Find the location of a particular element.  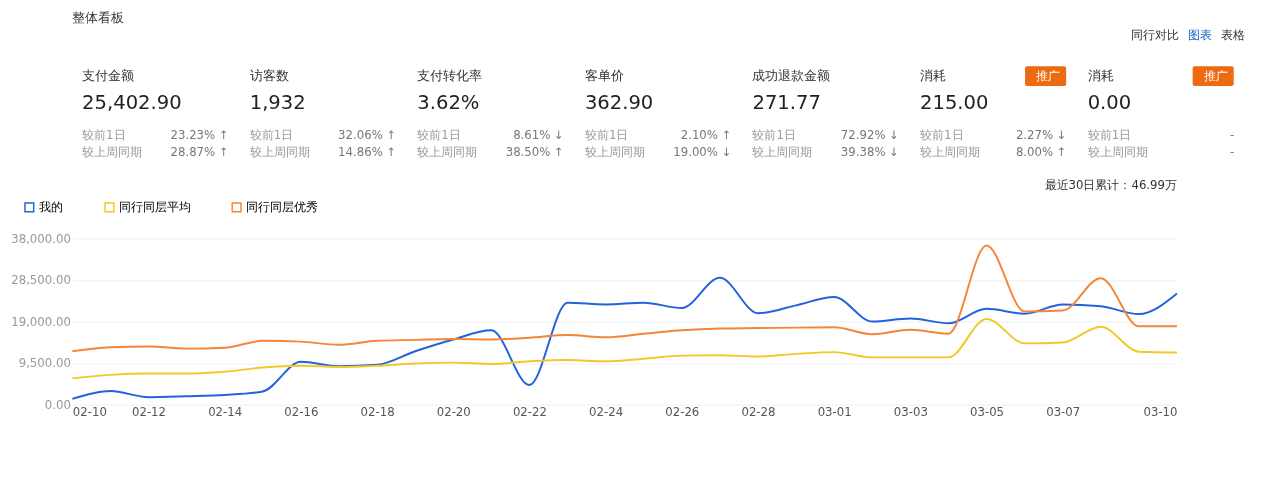

text: 支付金额 is located at coordinates (108, 76).